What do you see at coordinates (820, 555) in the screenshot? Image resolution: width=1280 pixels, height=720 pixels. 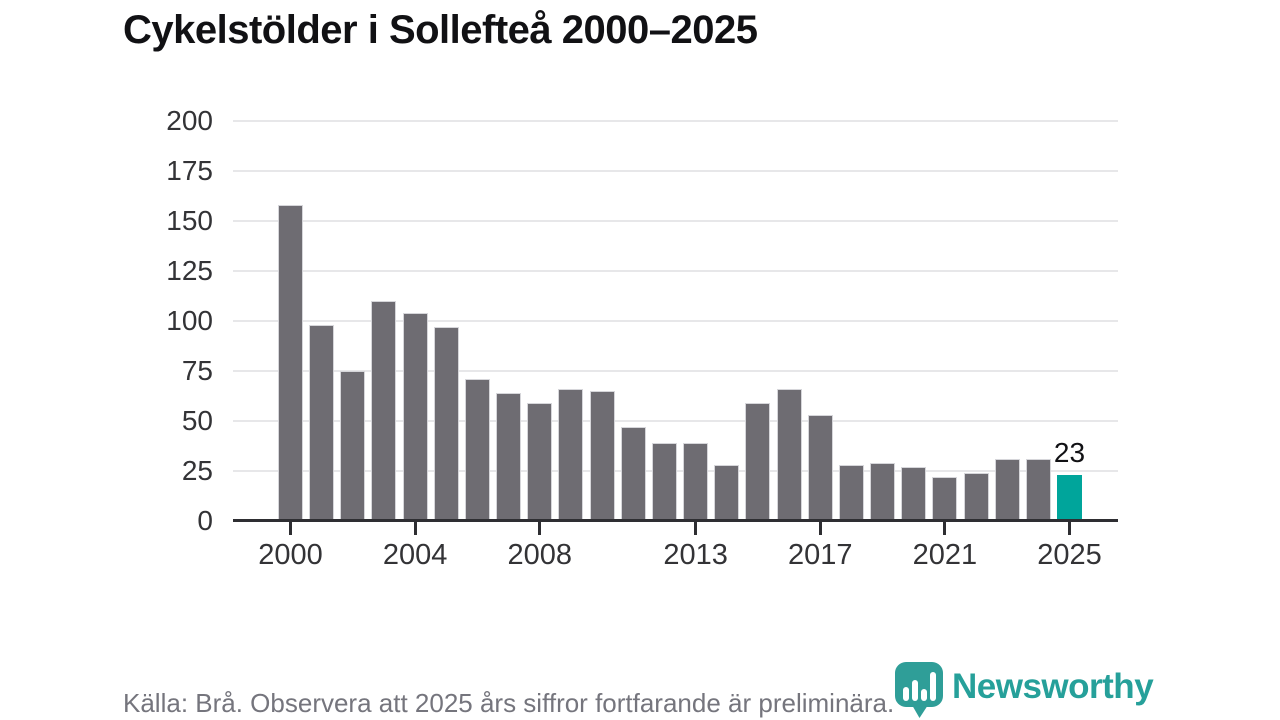 I see `x-tick-label-2017: 2017` at bounding box center [820, 555].